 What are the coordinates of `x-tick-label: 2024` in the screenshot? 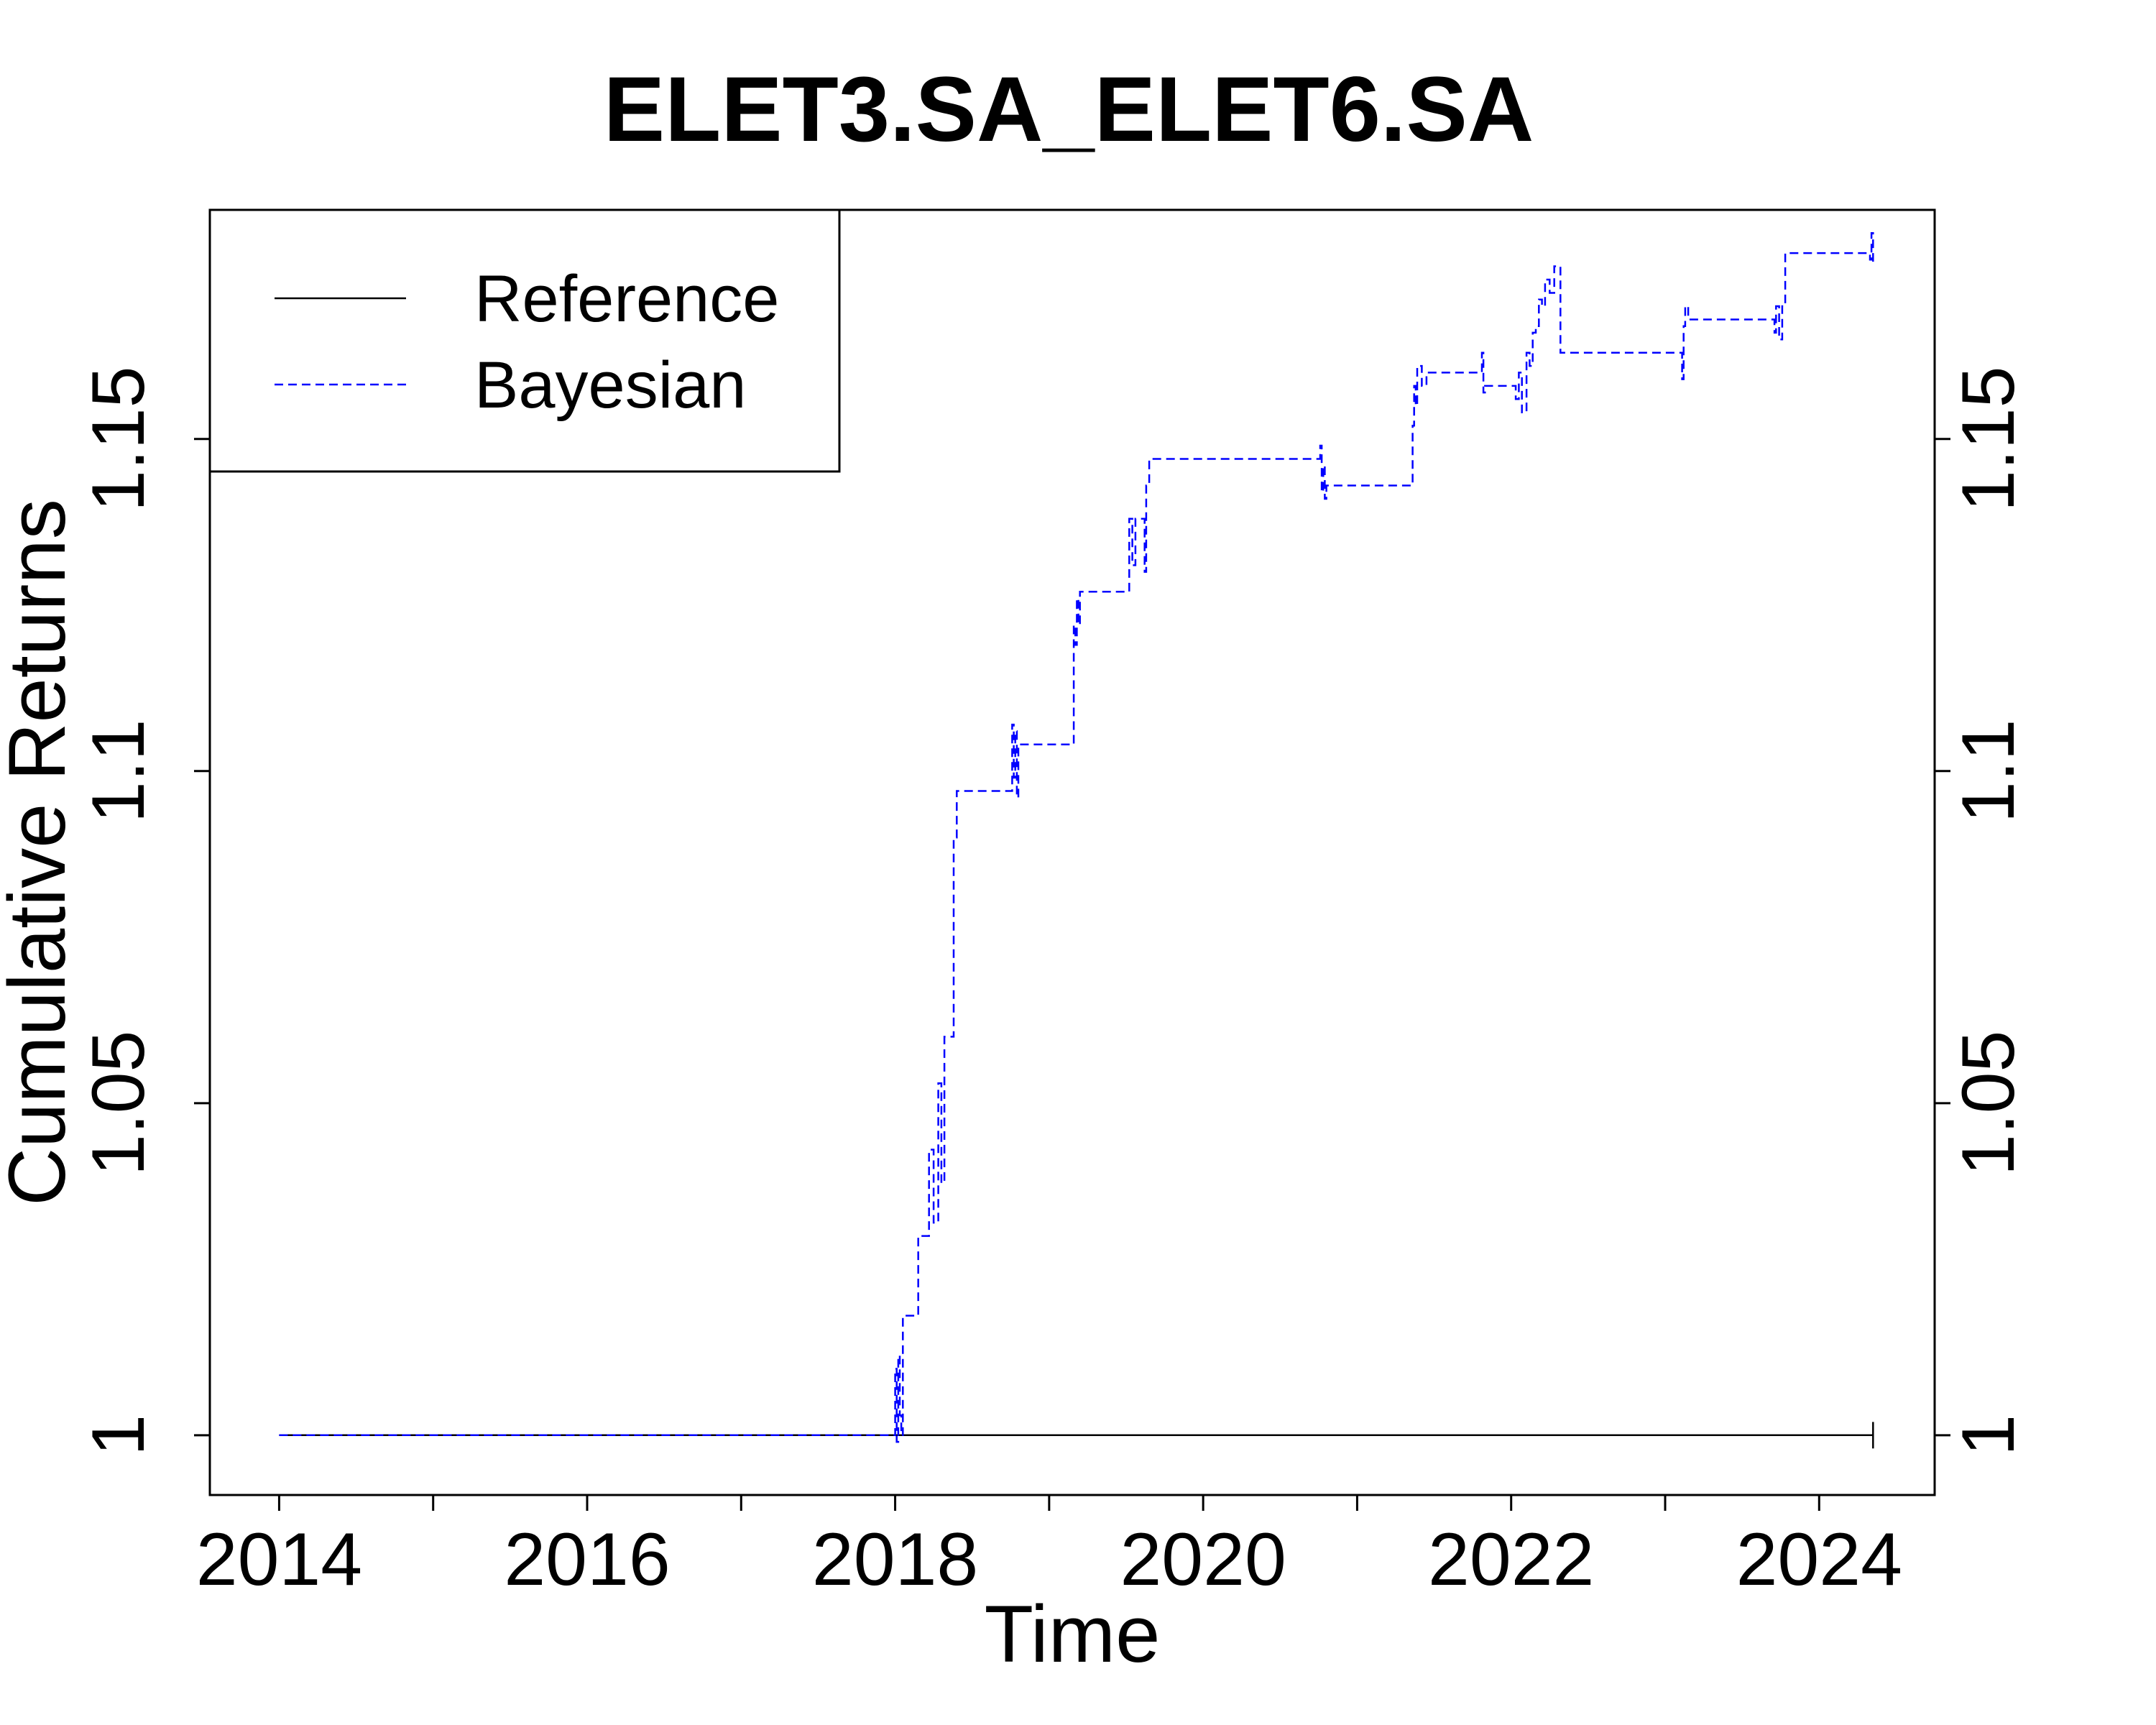 It's located at (1819, 1559).